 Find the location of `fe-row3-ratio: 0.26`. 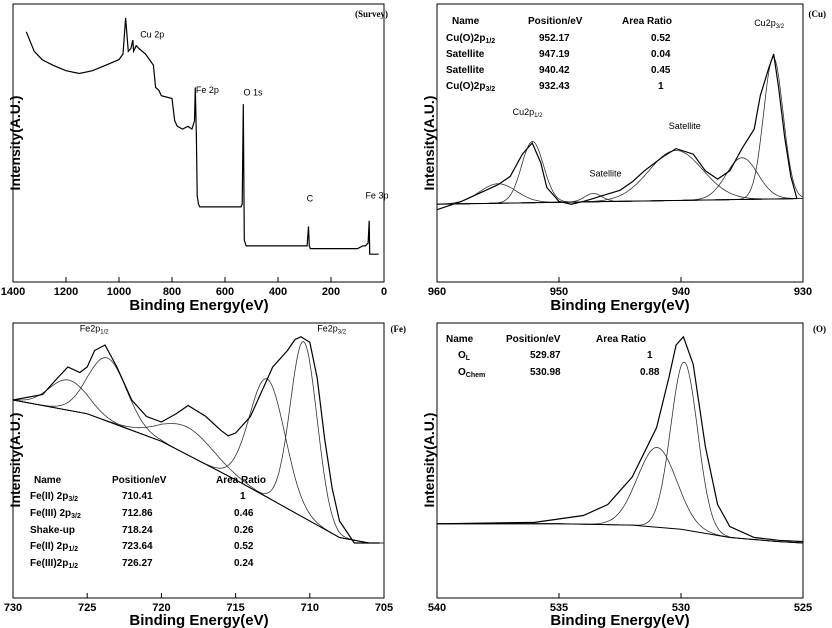

fe-row3-ratio: 0.26 is located at coordinates (244, 530).